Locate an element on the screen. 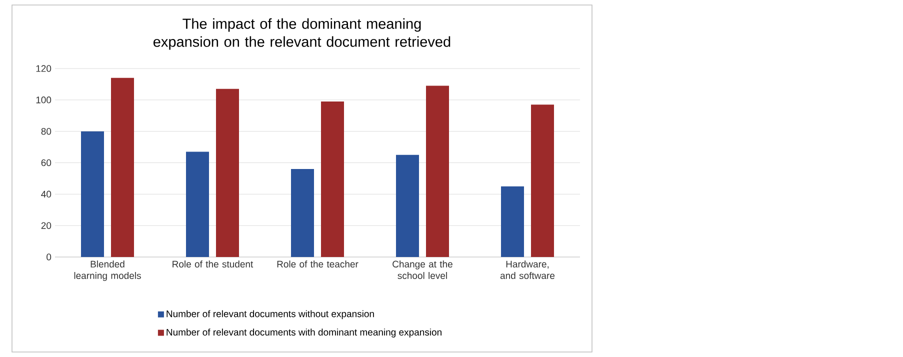 This screenshot has width=903, height=357. x-tick-label: Change at the school level is located at coordinates (422, 270).